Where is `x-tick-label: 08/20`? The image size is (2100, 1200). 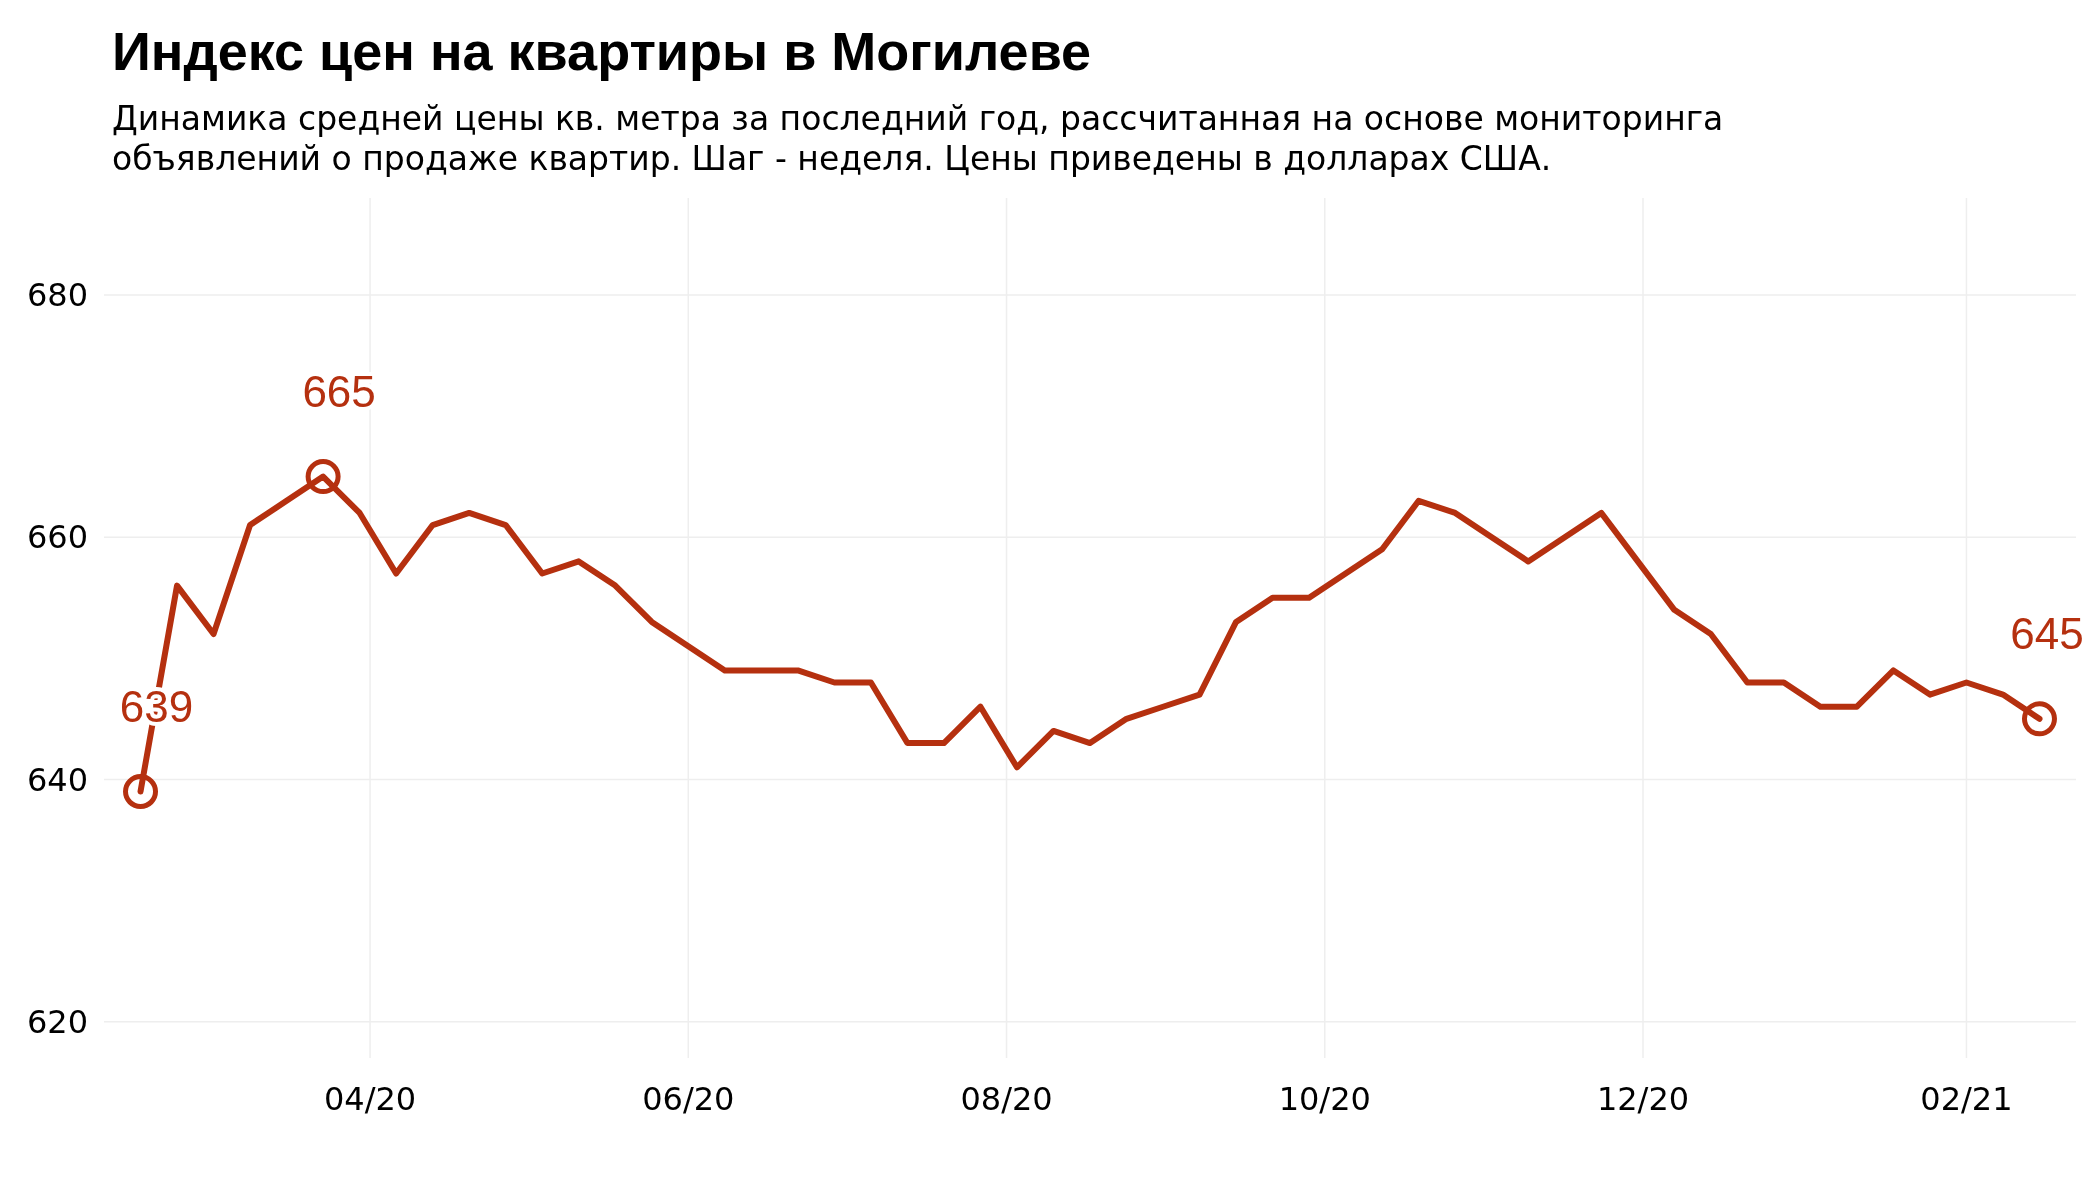
x-tick-label: 08/20 is located at coordinates (1006, 1099).